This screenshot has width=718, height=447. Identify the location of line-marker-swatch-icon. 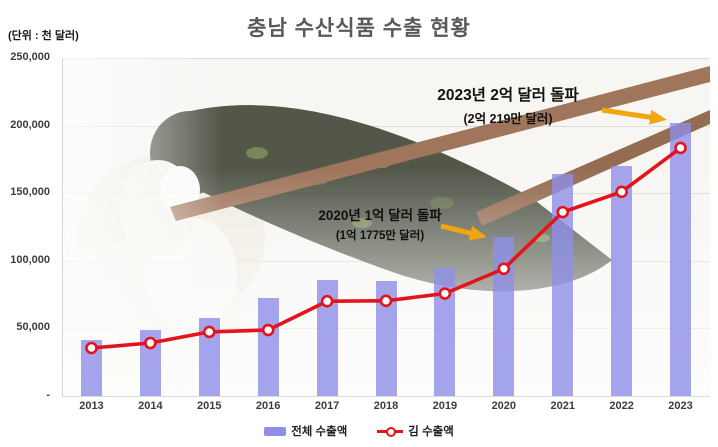
(390, 431).